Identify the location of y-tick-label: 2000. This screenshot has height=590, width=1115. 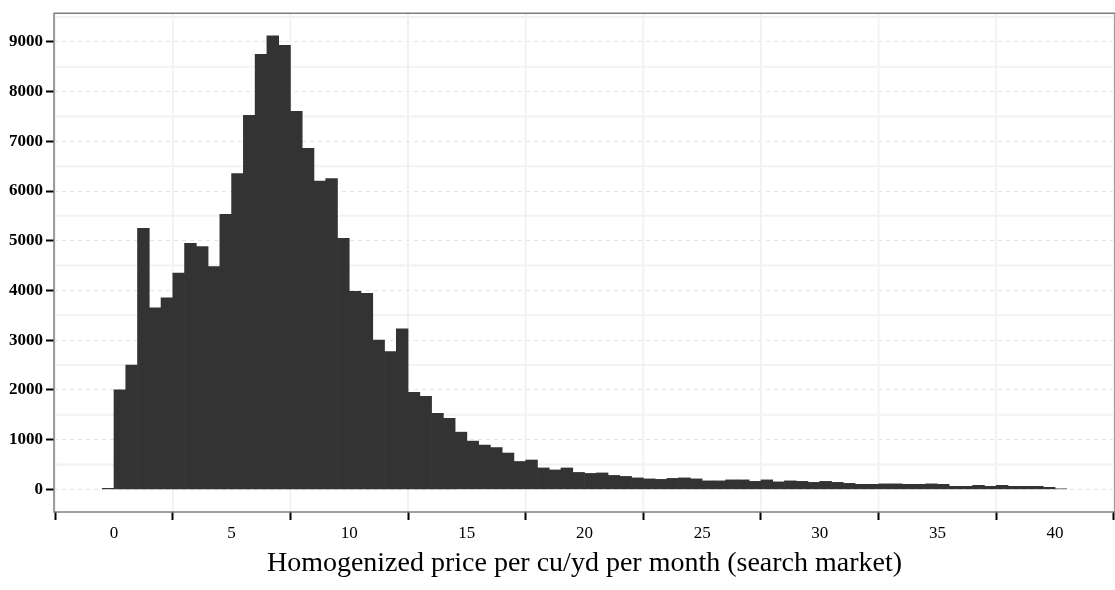
(26, 389).